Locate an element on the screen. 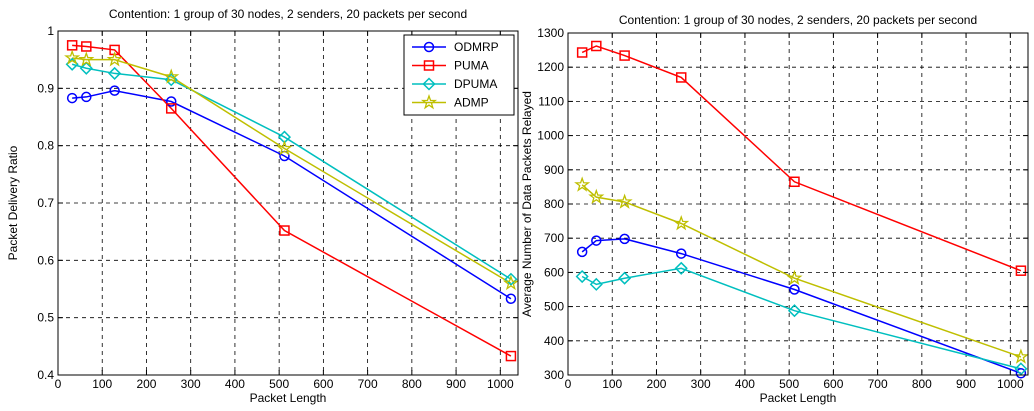 This screenshot has height=411, width=1034. y-tick-label: 1 is located at coordinates (50, 31).